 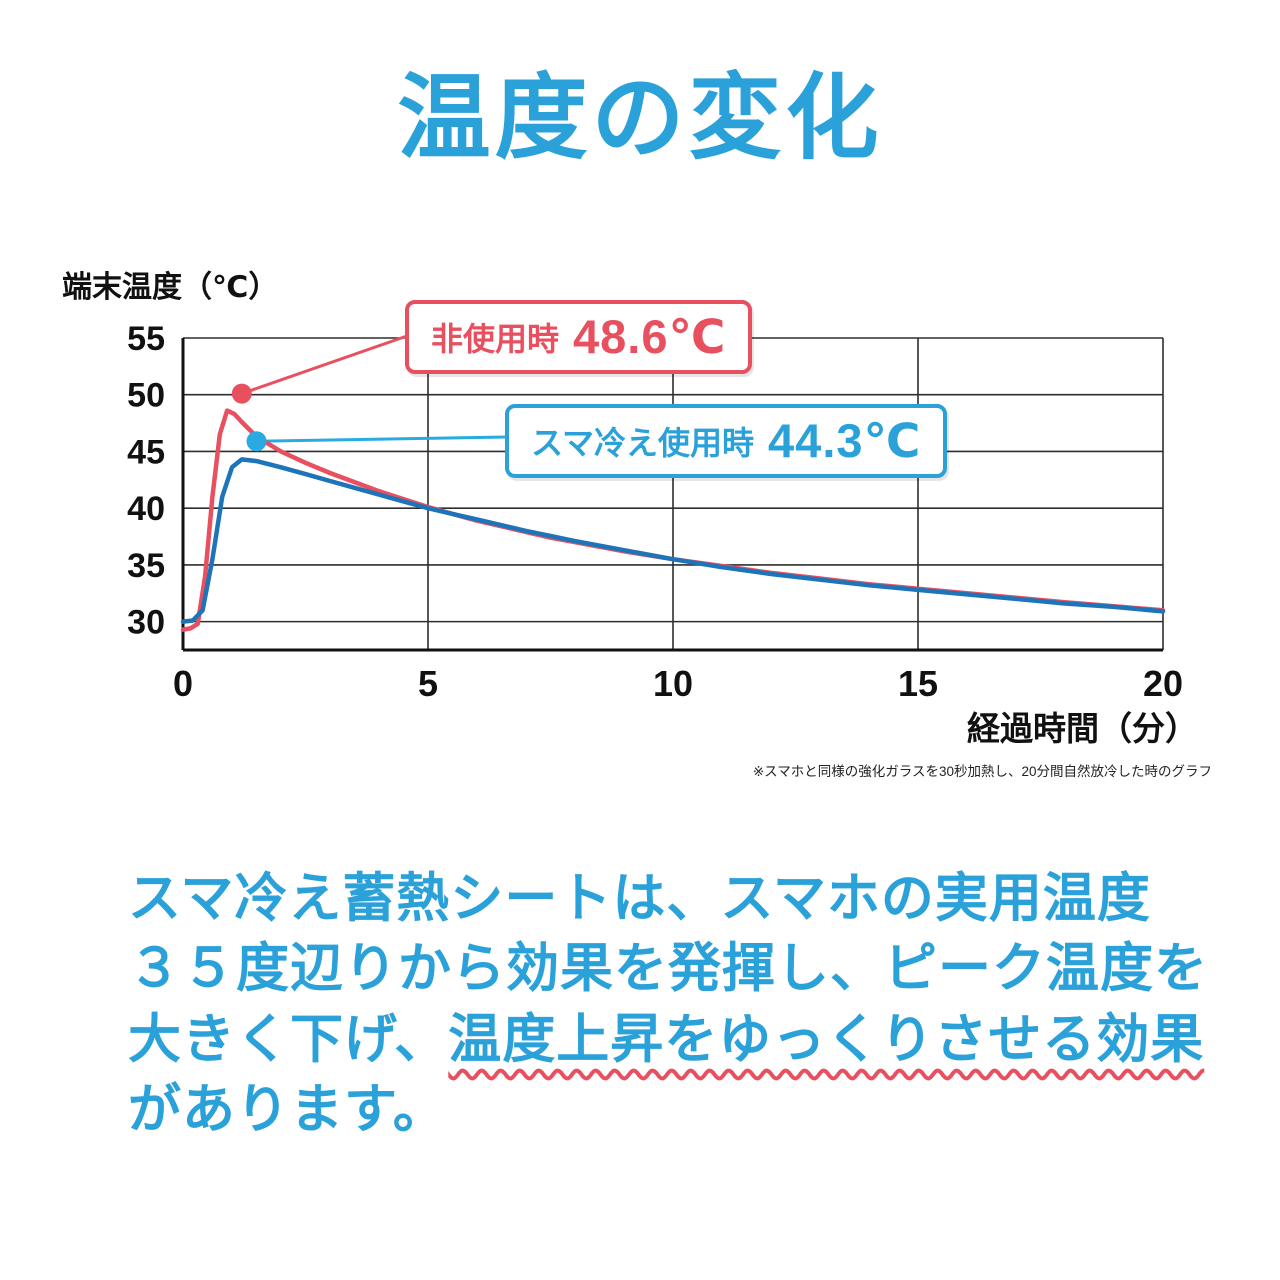 What do you see at coordinates (826, 1039) in the screenshot?
I see `description-line3-wavy-text: 温度上昇をゆっくりさせる効果` at bounding box center [826, 1039].